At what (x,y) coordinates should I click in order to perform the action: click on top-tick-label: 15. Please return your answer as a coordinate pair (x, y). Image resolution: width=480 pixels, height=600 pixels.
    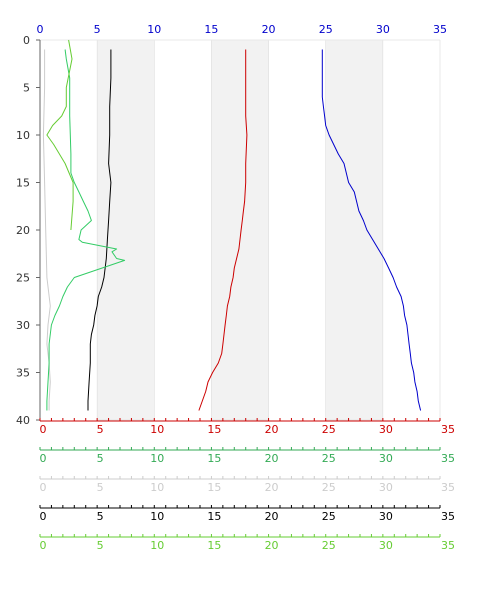
    Looking at the image, I should click on (211, 29).